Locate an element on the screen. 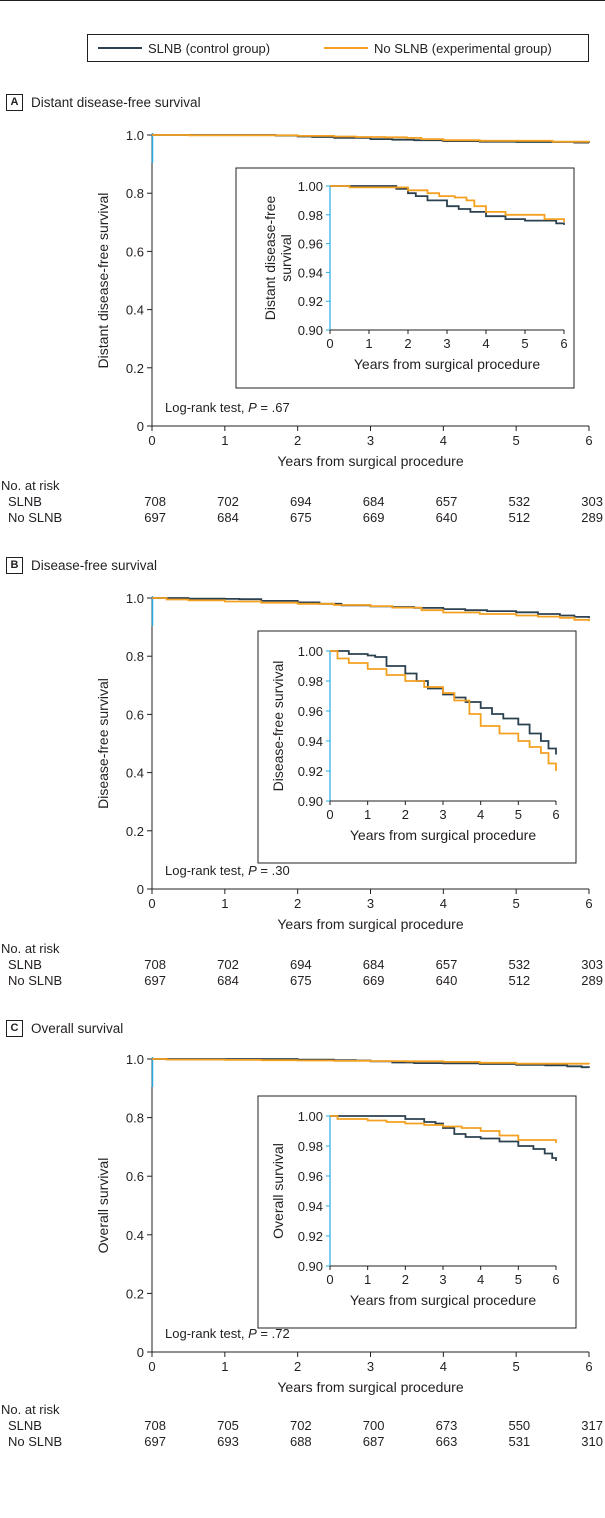 The height and width of the screenshot is (1518, 605). legend-line-no-slnb is located at coordinates (346, 48).